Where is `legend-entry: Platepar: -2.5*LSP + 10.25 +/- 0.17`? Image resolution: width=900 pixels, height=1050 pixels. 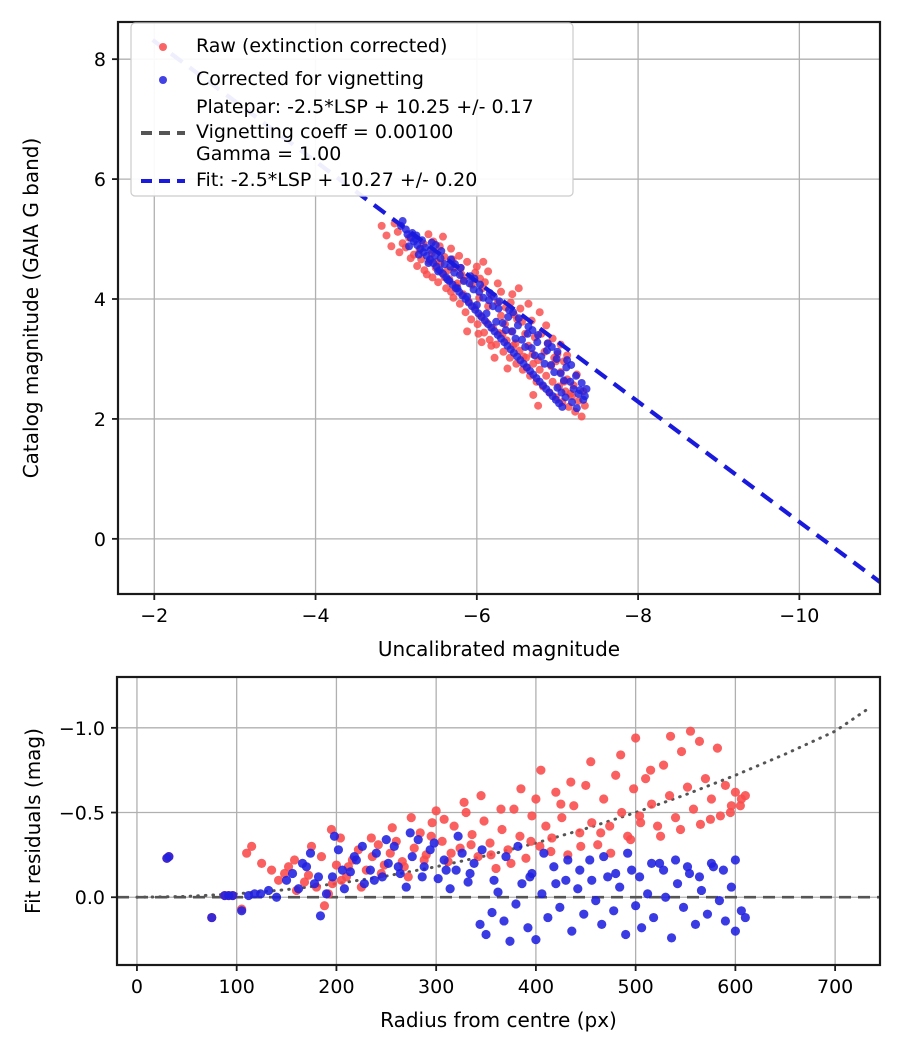 legend-entry: Platepar: -2.5*LSP + 10.25 +/- 0.17 is located at coordinates (365, 107).